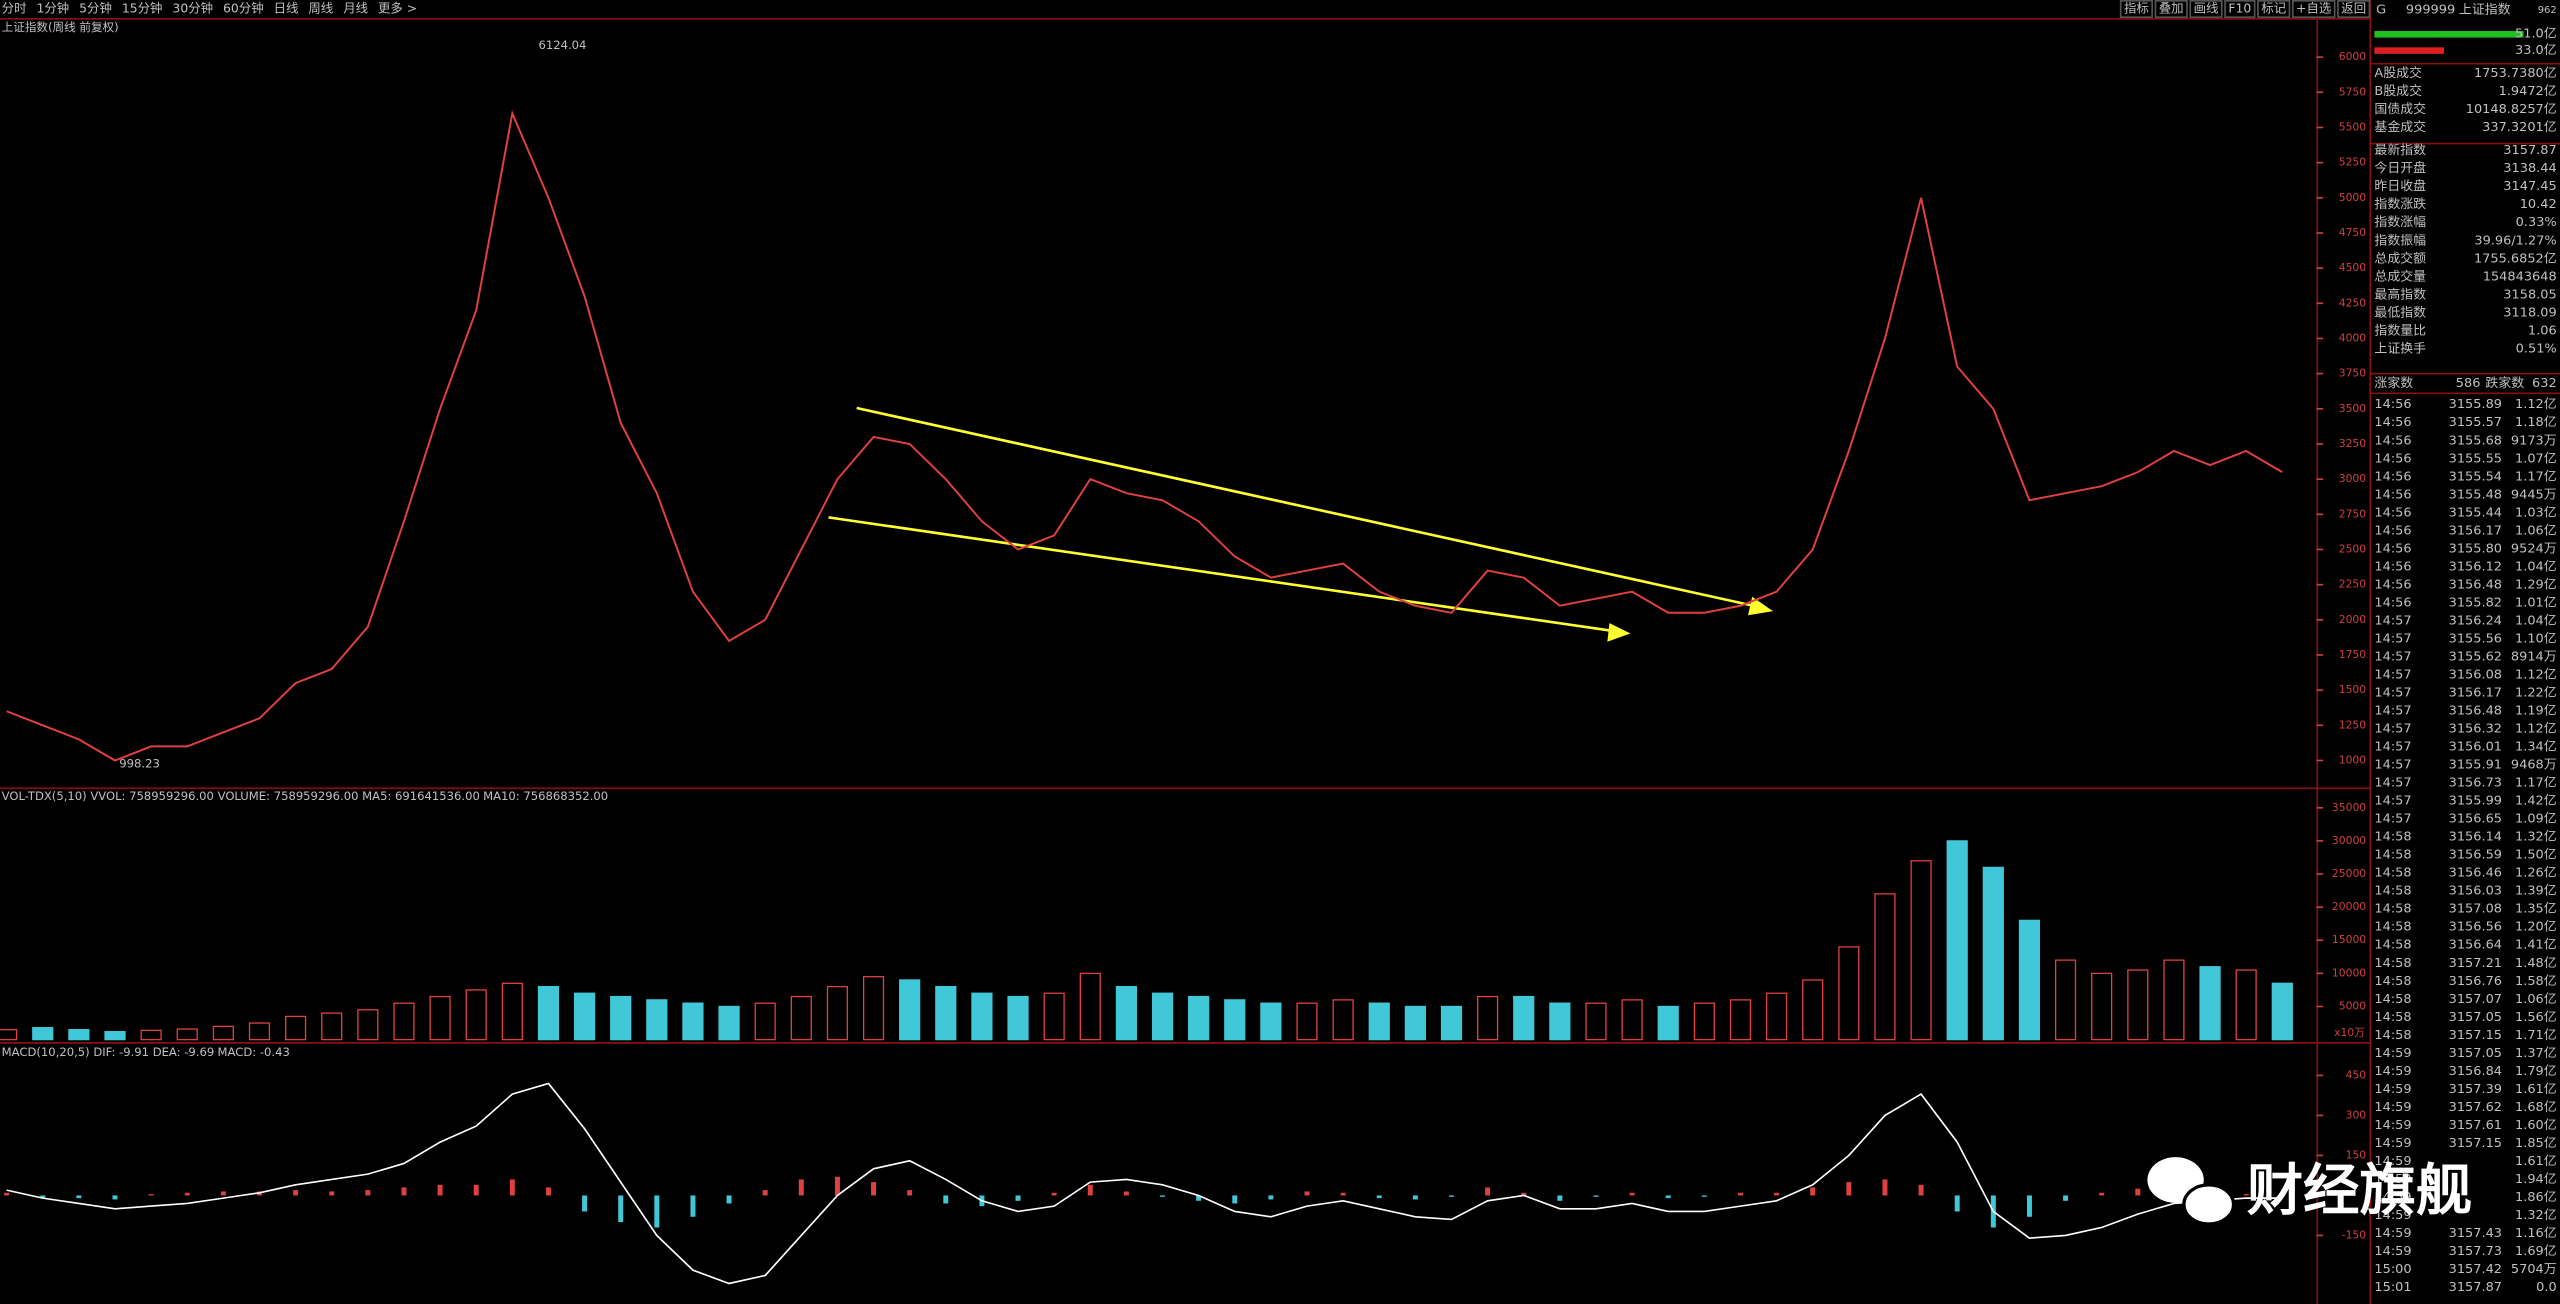  I want to click on tick-price: 3156.17, so click(2475, 693).